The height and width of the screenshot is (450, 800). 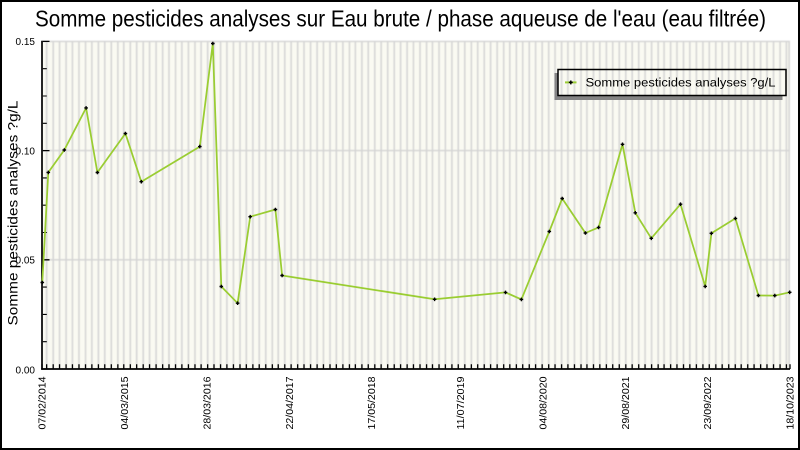 What do you see at coordinates (26, 42) in the screenshot?
I see `svg-text: 0.15` at bounding box center [26, 42].